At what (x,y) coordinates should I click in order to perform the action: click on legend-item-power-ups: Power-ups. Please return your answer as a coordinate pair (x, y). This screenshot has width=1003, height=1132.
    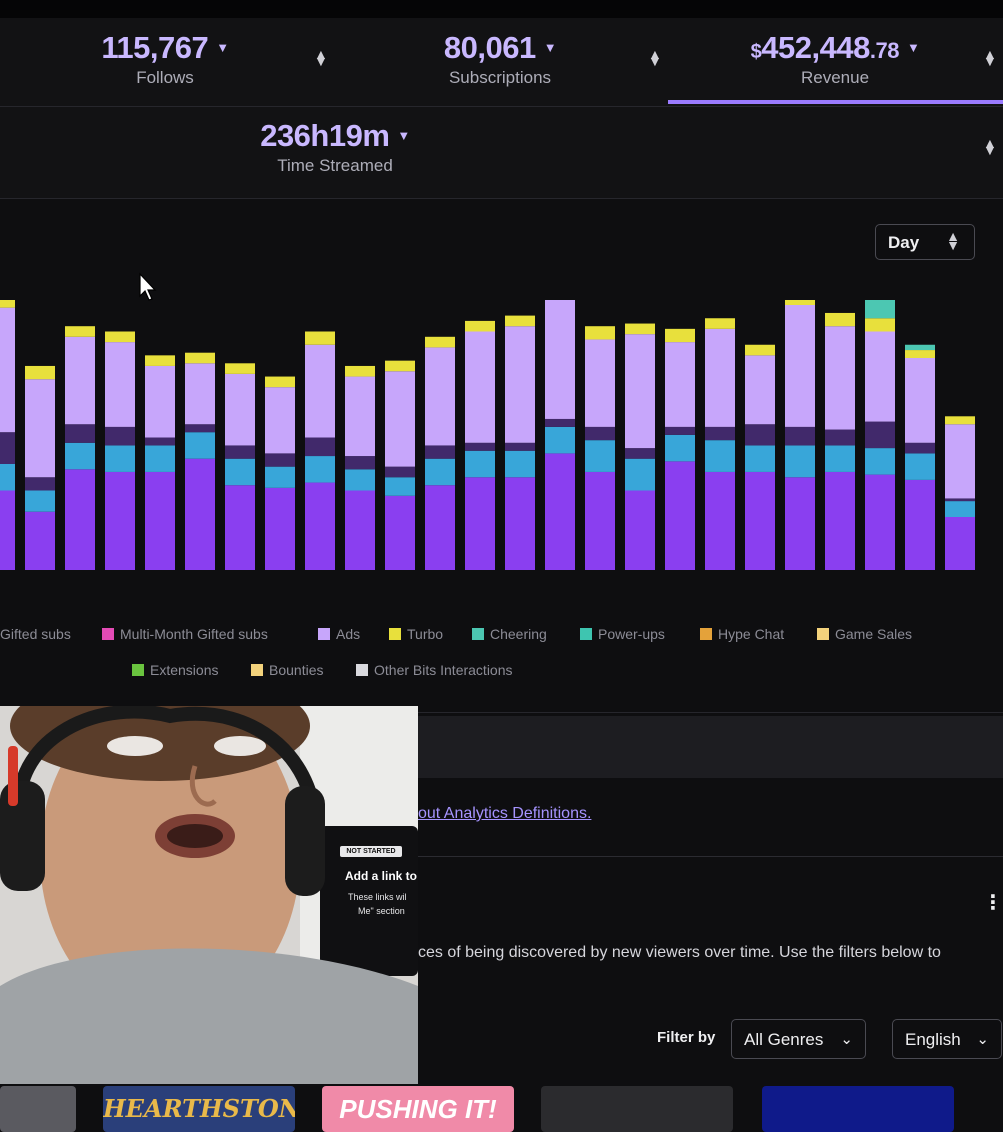
    Looking at the image, I should click on (622, 634).